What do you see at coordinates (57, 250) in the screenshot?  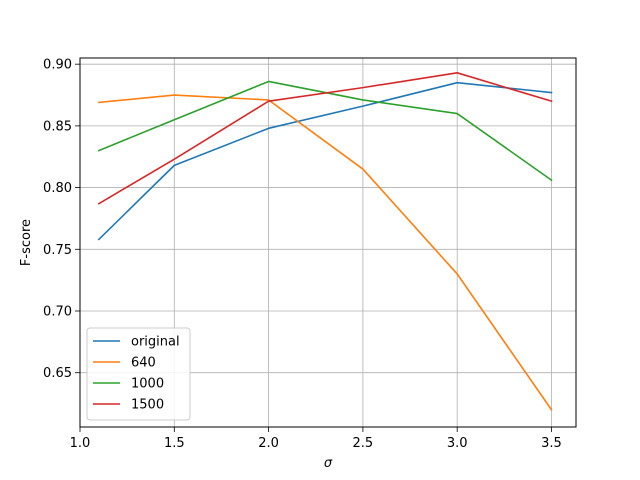 I see `y-tick-label: 0.75` at bounding box center [57, 250].